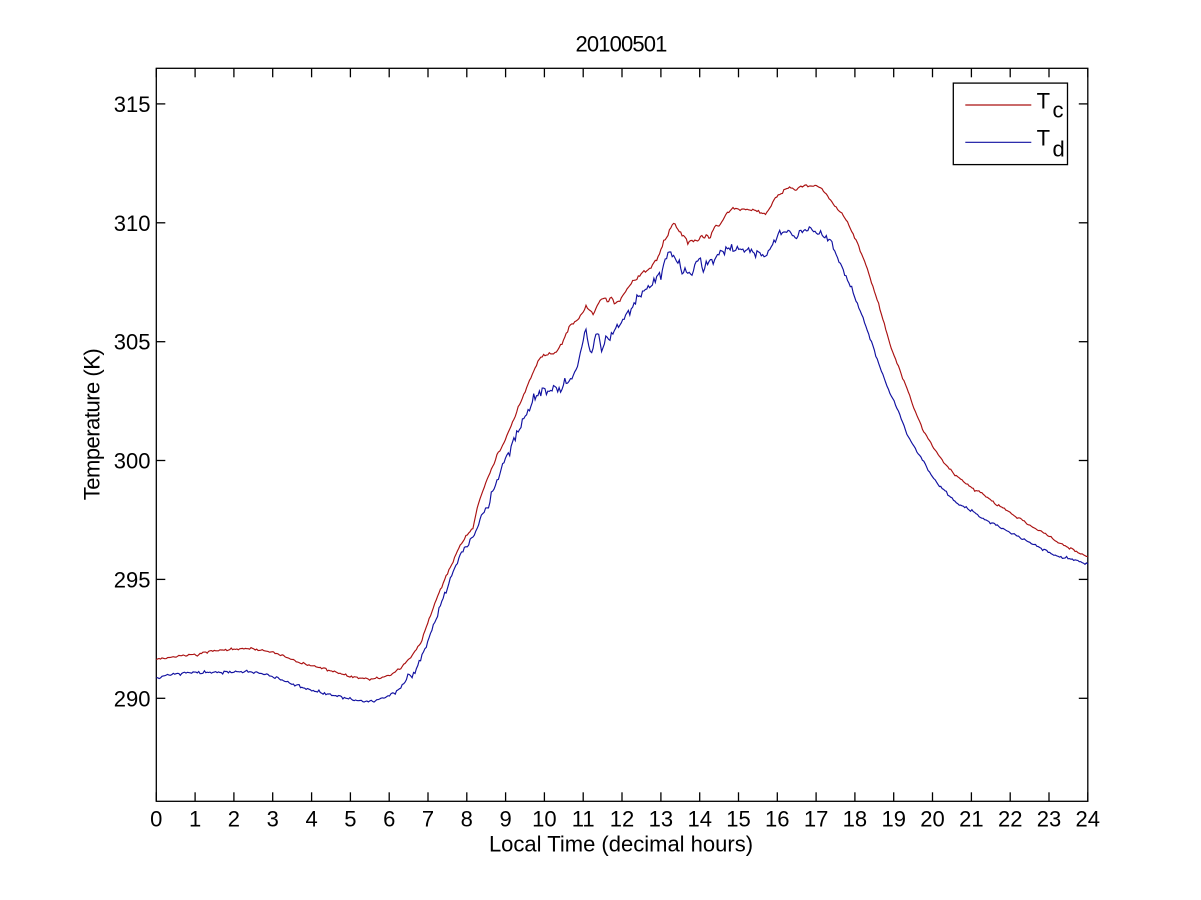 This screenshot has height=900, width=1201. What do you see at coordinates (132, 461) in the screenshot?
I see `svg-text: 300` at bounding box center [132, 461].